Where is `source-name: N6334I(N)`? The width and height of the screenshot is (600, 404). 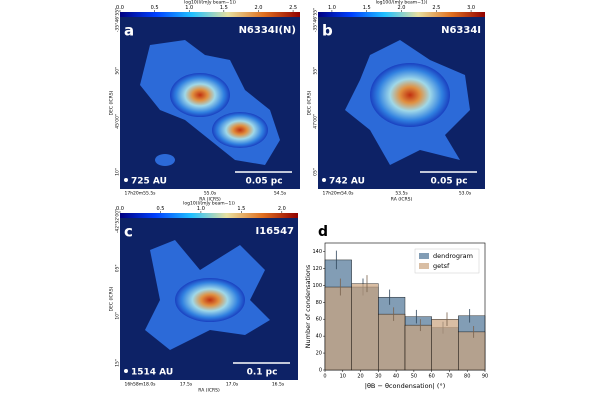 source-name: N6334I(N) is located at coordinates (267, 30).